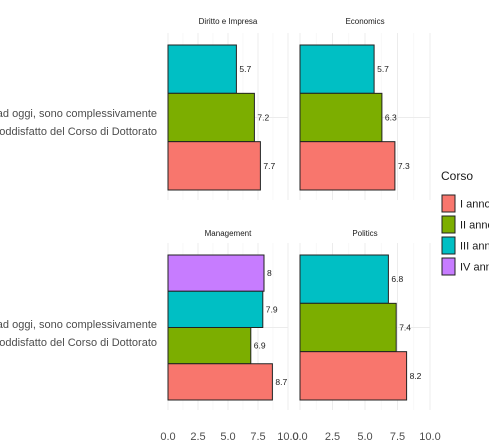  I want to click on facet-panel: Politics 6.8 7.4 8.2, so click(365, 319).